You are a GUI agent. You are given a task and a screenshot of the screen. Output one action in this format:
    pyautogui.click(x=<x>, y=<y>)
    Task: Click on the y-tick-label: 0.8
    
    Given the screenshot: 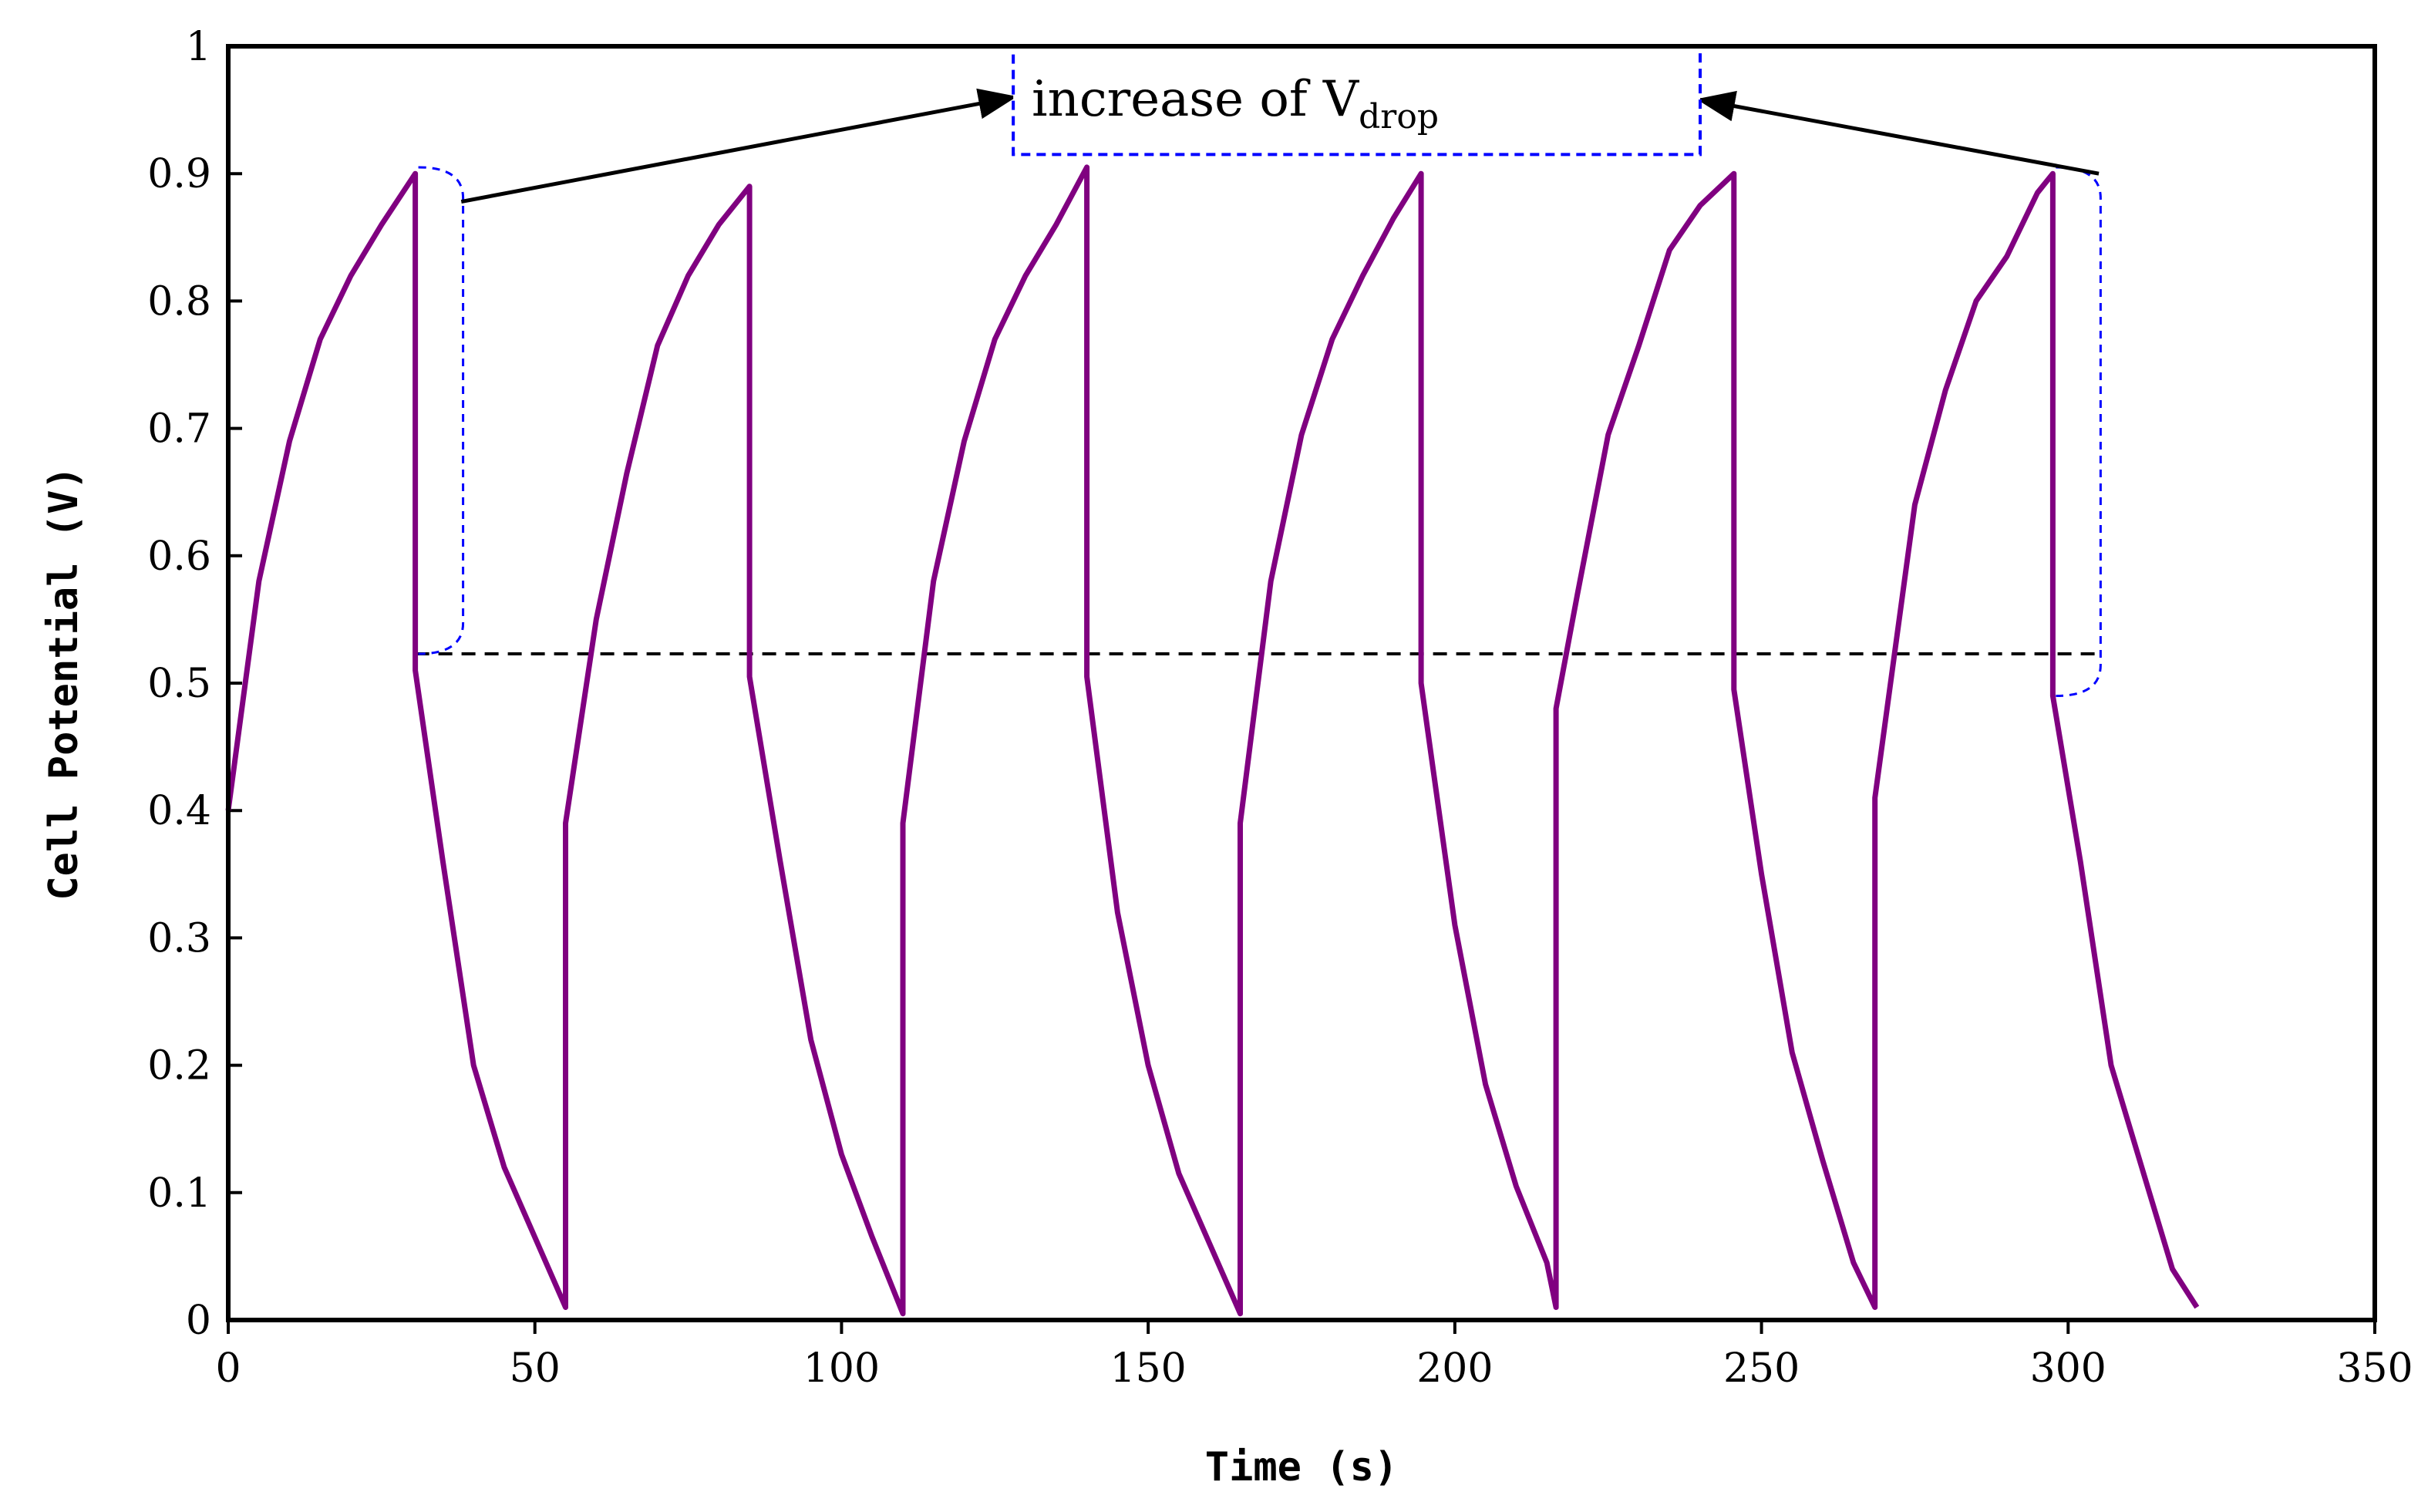 What is the action you would take?
    pyautogui.click(x=179, y=301)
    